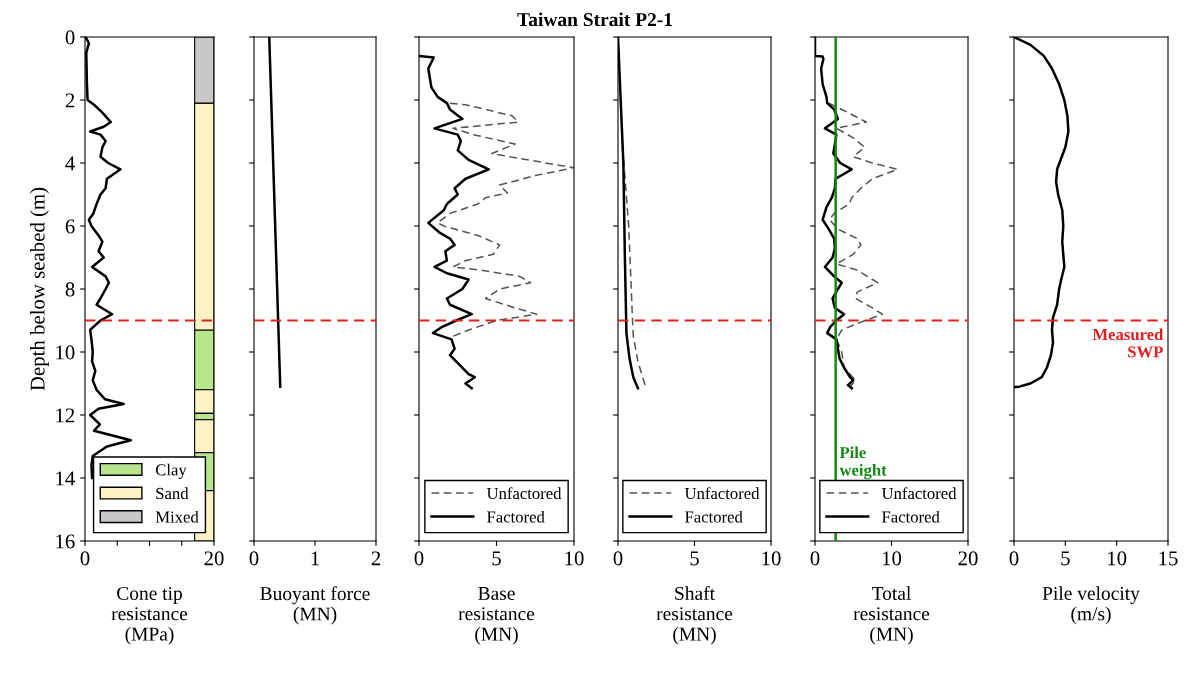  Describe the element at coordinates (315, 605) in the screenshot. I see `x-axis-title: Buoyant force (MN)` at that location.